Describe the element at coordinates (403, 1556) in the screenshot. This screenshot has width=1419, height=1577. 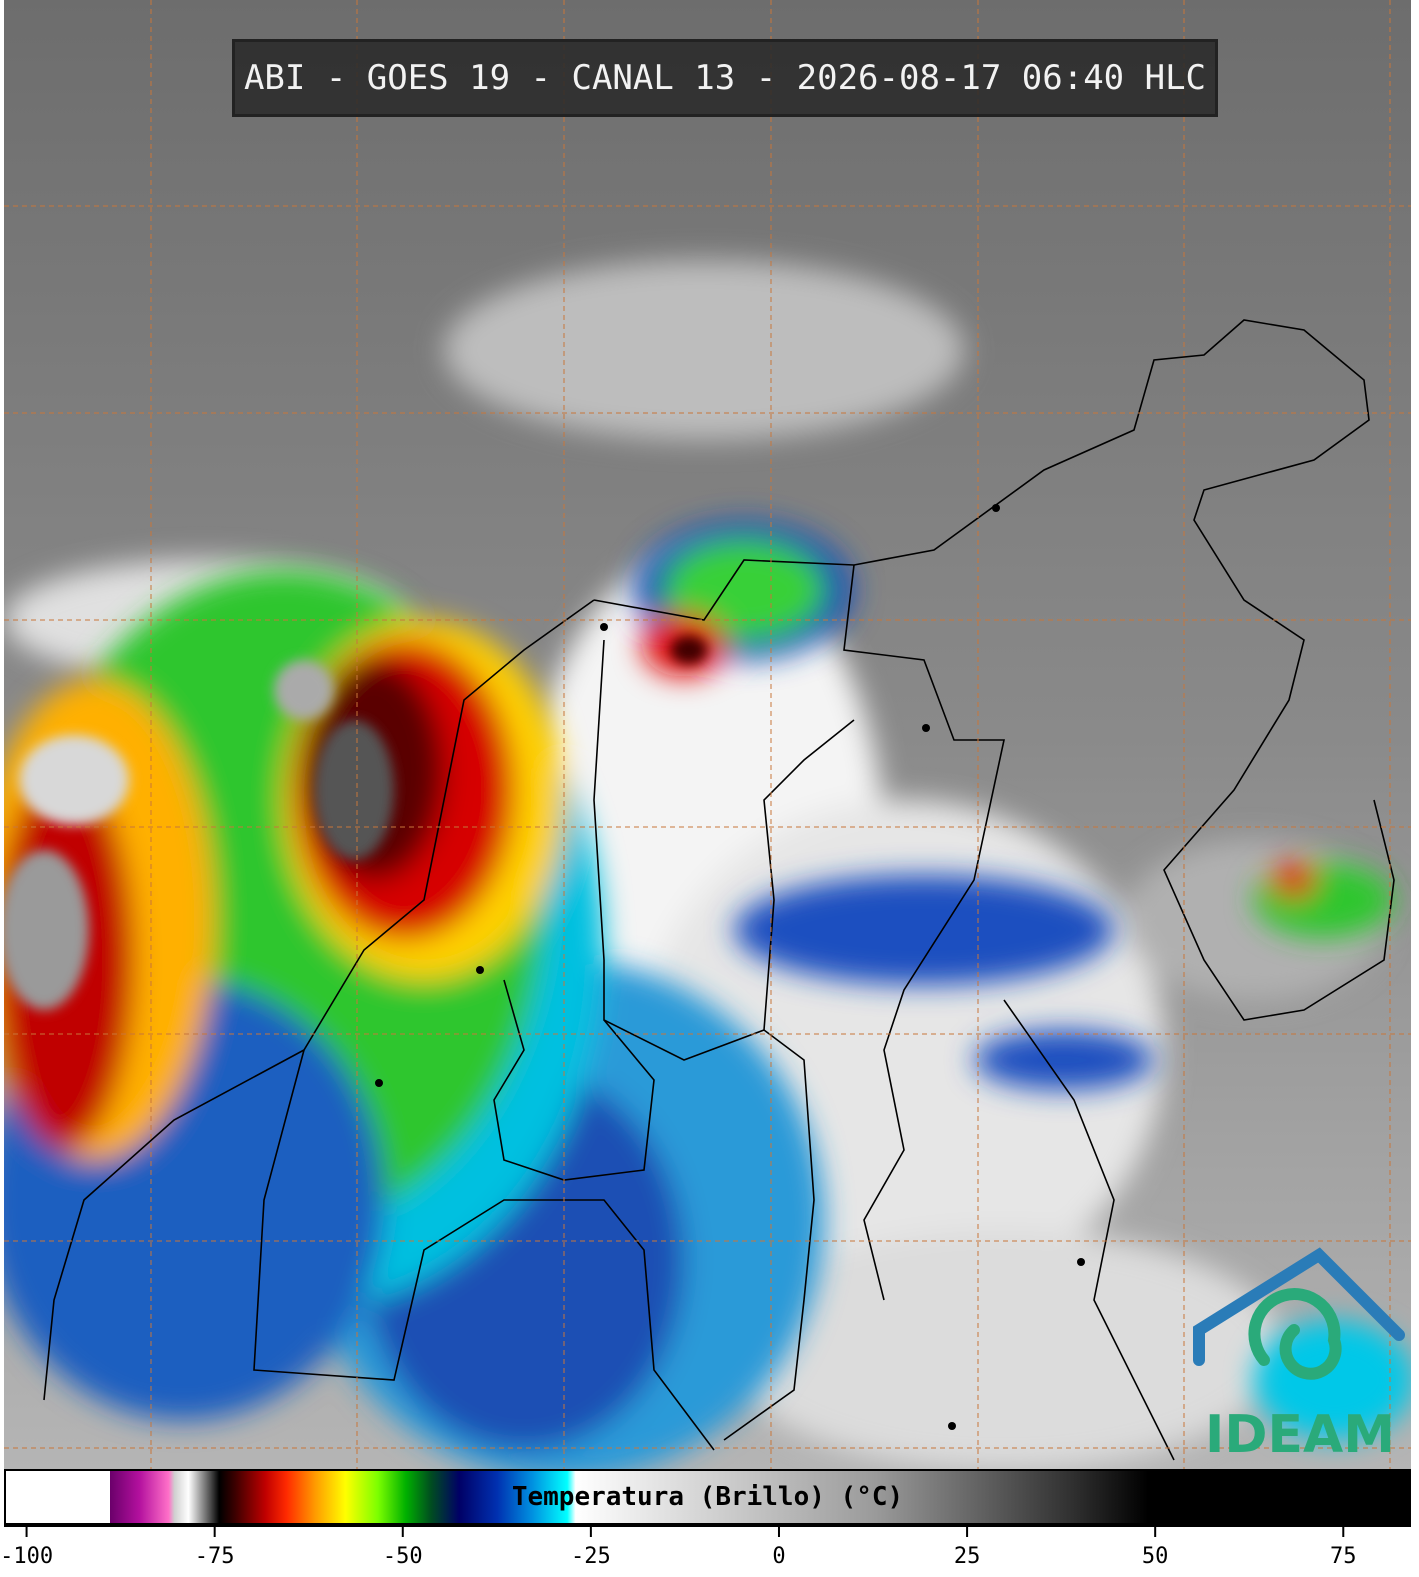
I see `tick-label: -50` at that location.